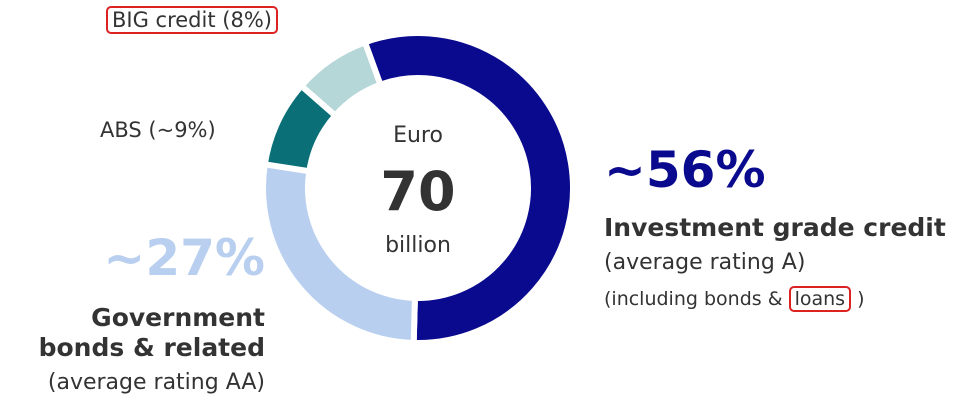 This screenshot has height=400, width=959. I want to click on highlight: loans, so click(820, 299).